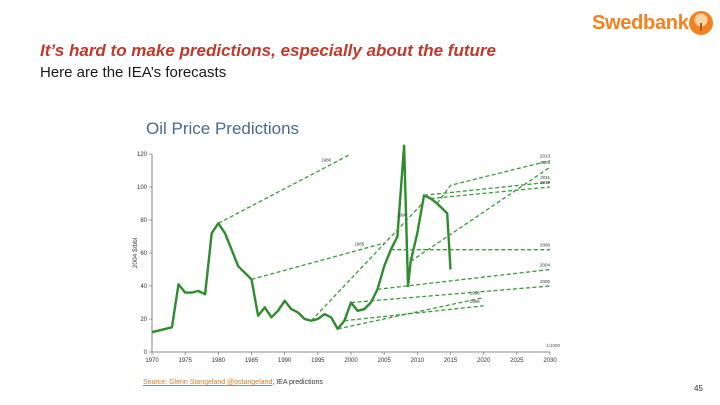  What do you see at coordinates (284, 188) in the screenshot?
I see `forecast-line-1980` at bounding box center [284, 188].